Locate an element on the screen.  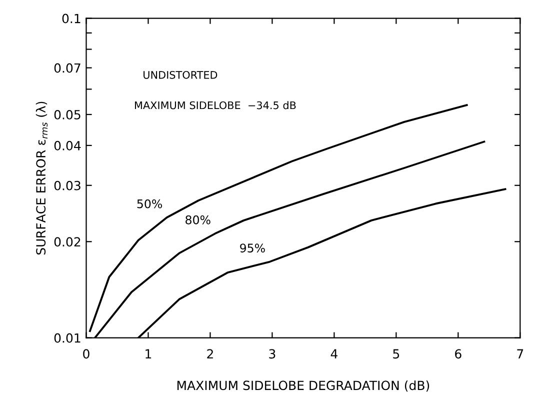
y-tick-label: 0.1 is located at coordinates (71, 19).